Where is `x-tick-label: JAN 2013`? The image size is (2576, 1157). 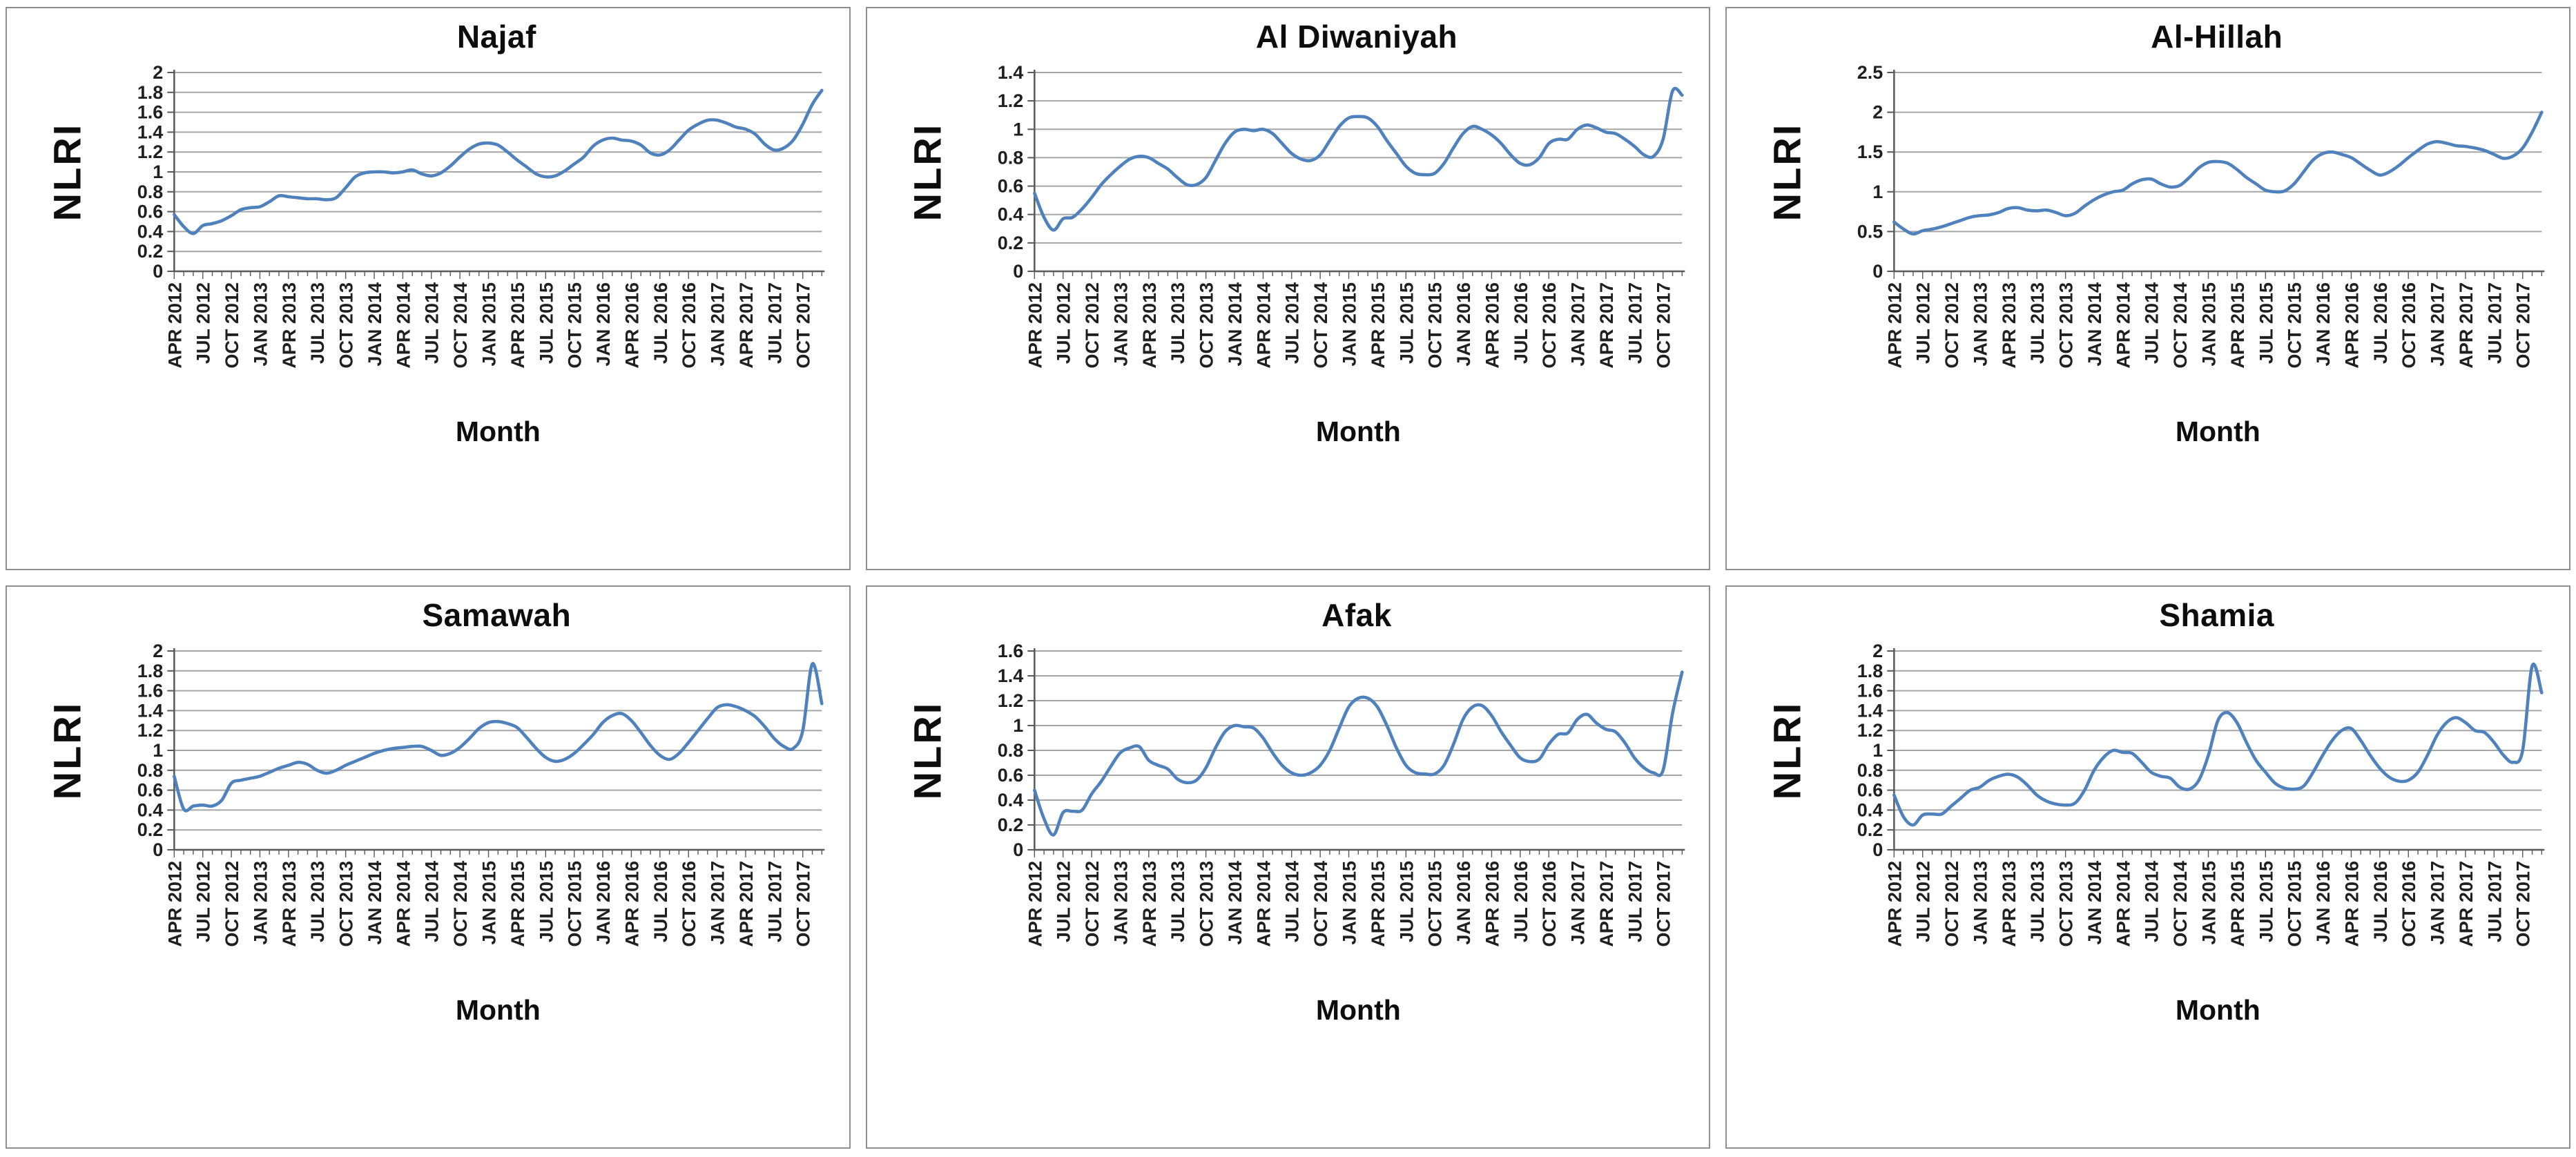
x-tick-label: JAN 2013 is located at coordinates (1120, 903).